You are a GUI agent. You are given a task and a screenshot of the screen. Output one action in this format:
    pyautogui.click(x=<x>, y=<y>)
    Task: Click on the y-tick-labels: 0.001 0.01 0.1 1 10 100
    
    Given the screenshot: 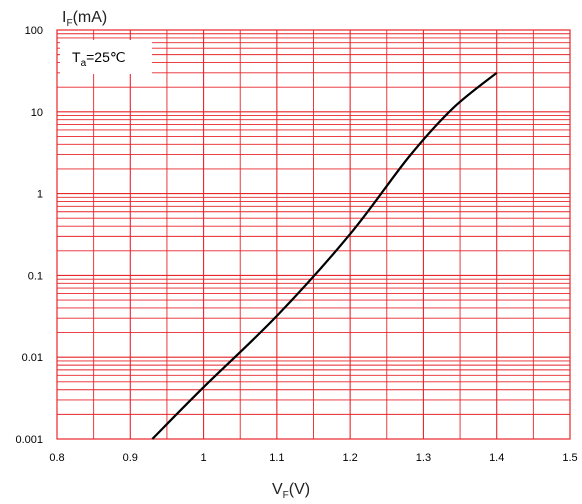 What is the action you would take?
    pyautogui.click(x=29, y=235)
    